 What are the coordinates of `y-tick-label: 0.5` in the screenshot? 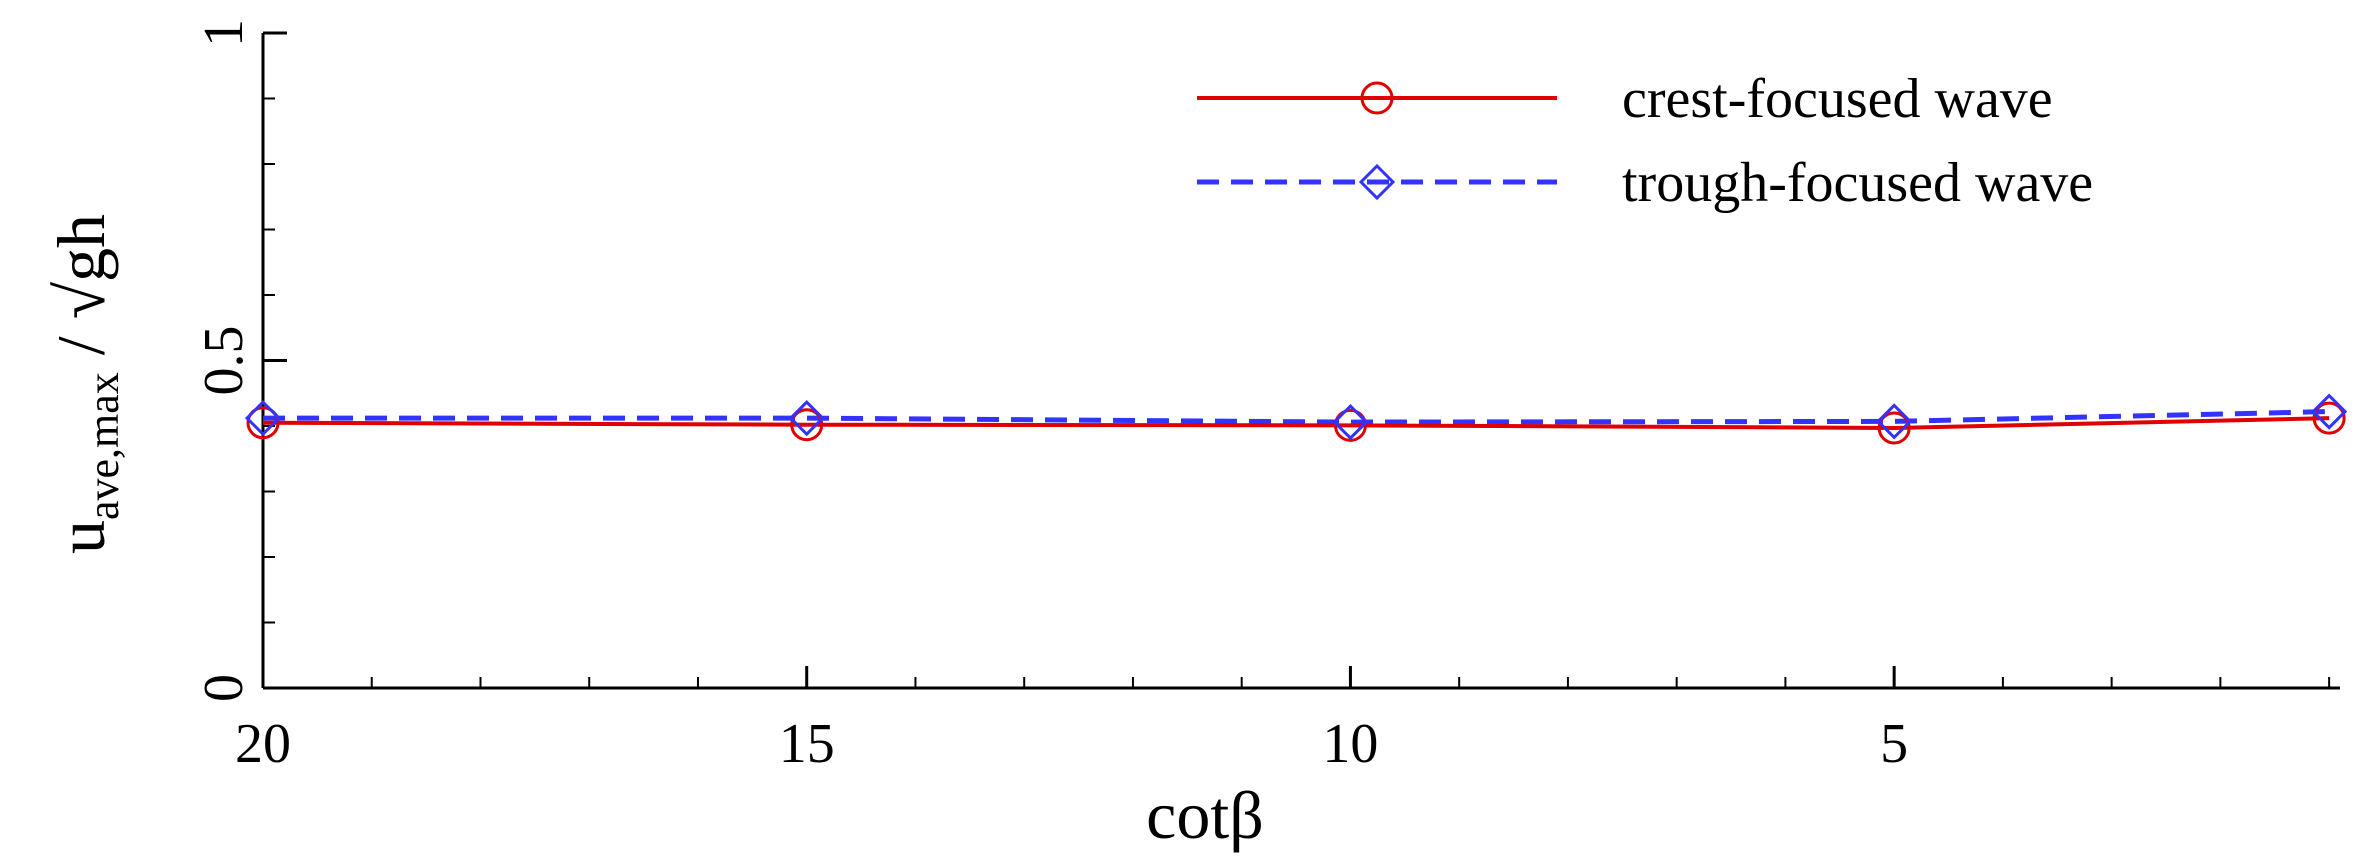 It's located at (224, 361).